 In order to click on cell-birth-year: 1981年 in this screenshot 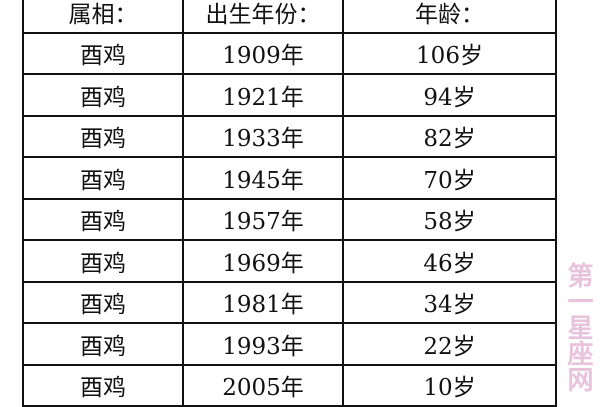, I will do `click(263, 302)`.